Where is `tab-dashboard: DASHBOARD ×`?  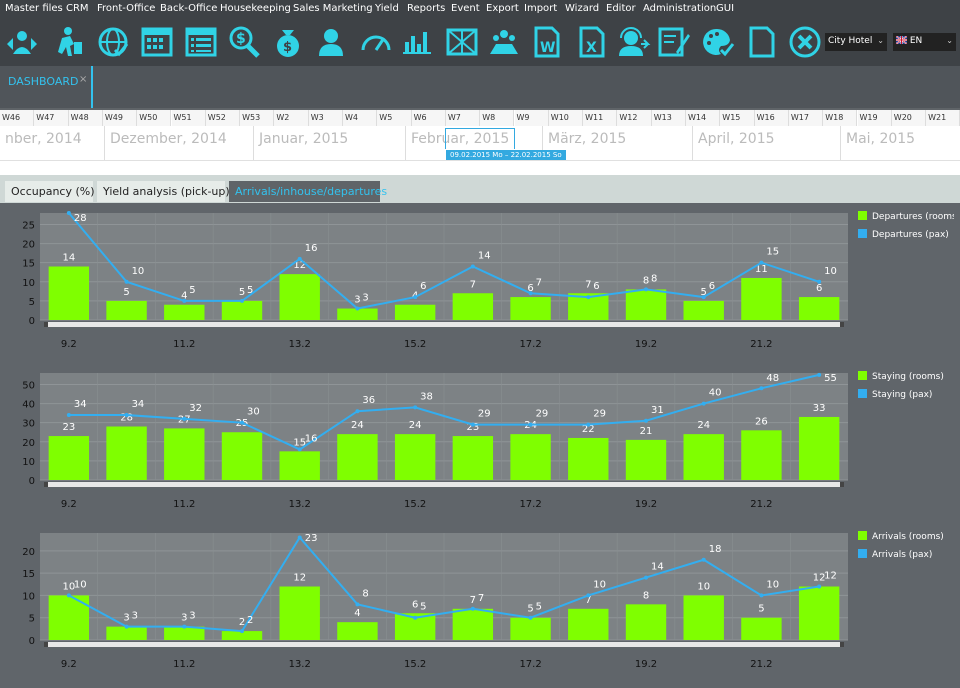
tab-dashboard: DASHBOARD × is located at coordinates (46, 87).